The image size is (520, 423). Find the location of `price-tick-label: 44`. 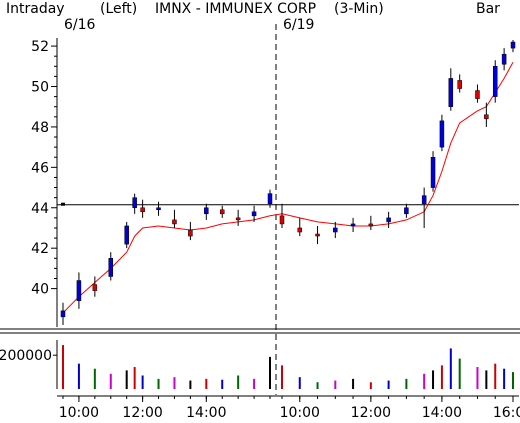

price-tick-label: 44 is located at coordinates (40, 209).